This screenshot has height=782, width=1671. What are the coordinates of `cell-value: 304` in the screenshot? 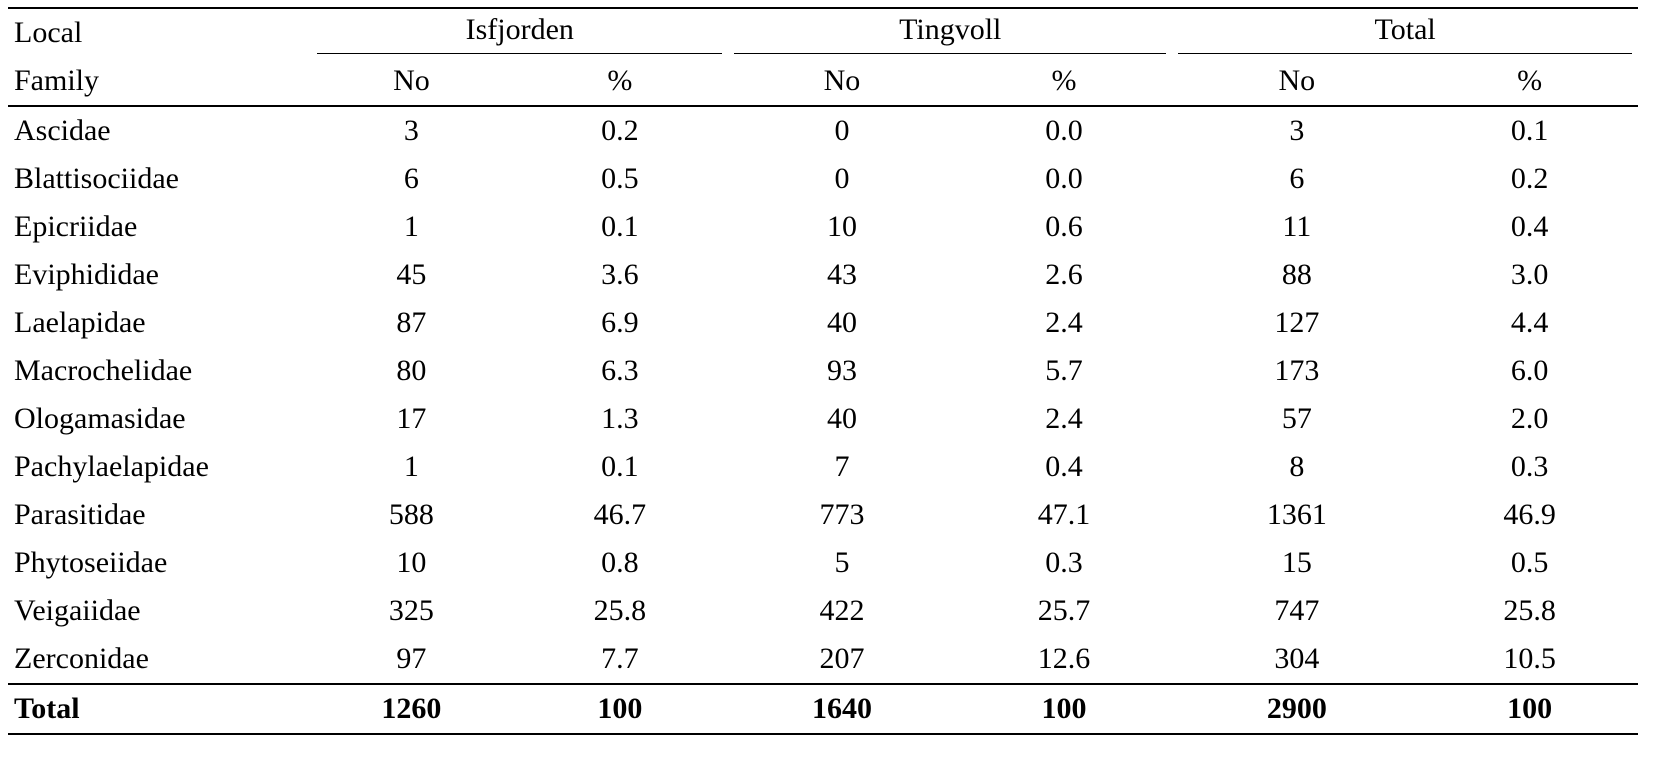 It's located at (1297, 658).